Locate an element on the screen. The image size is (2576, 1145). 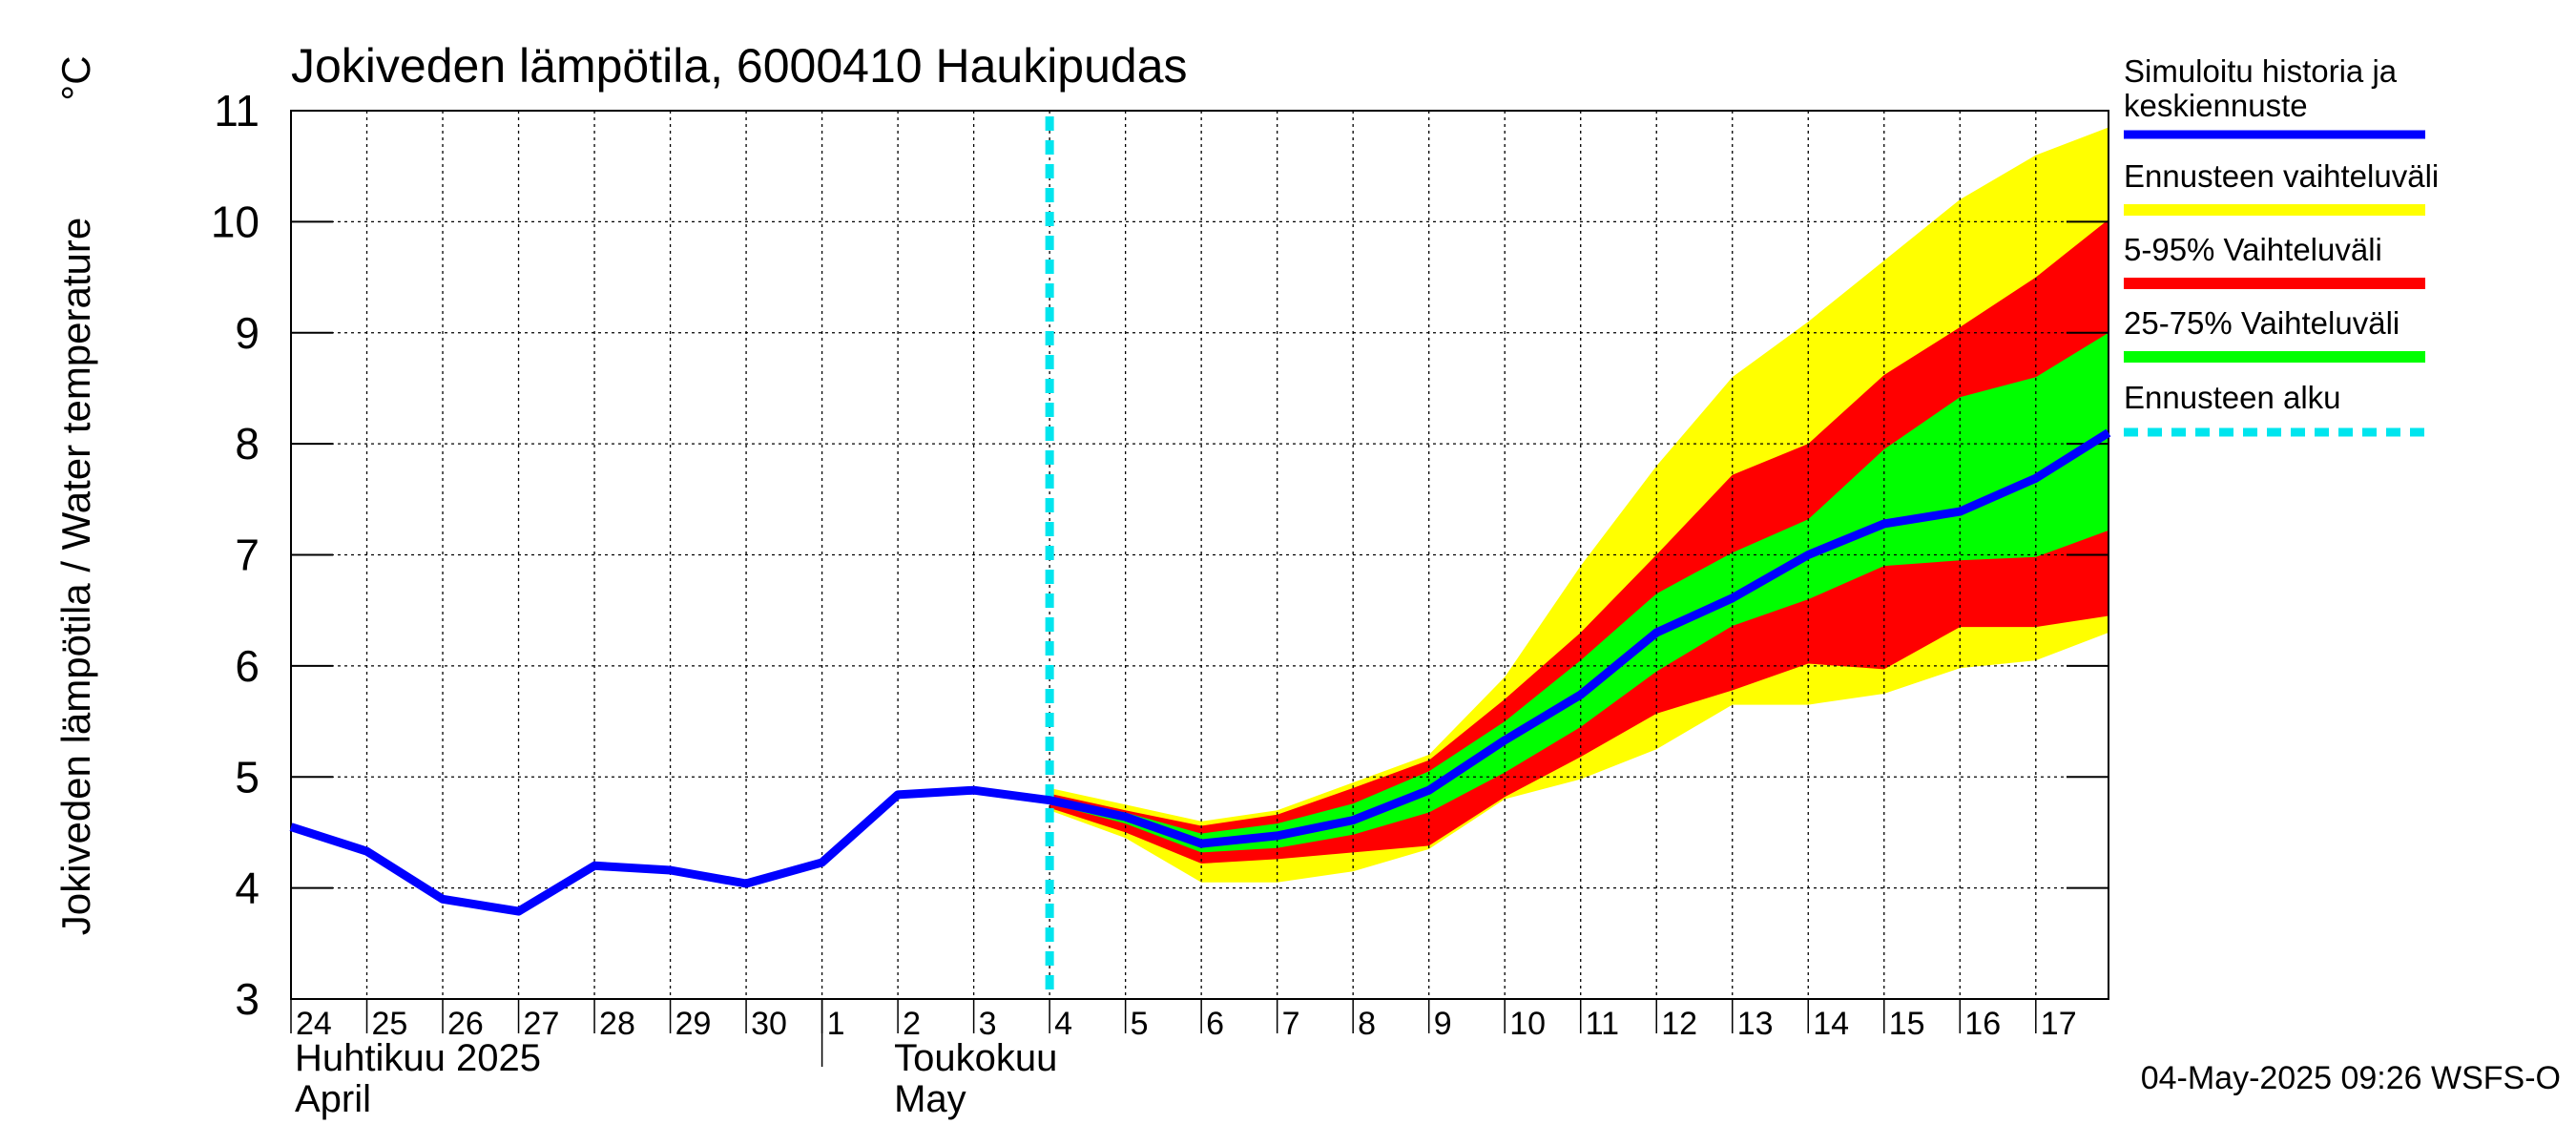
y-tick-label: 5 is located at coordinates (247, 777).